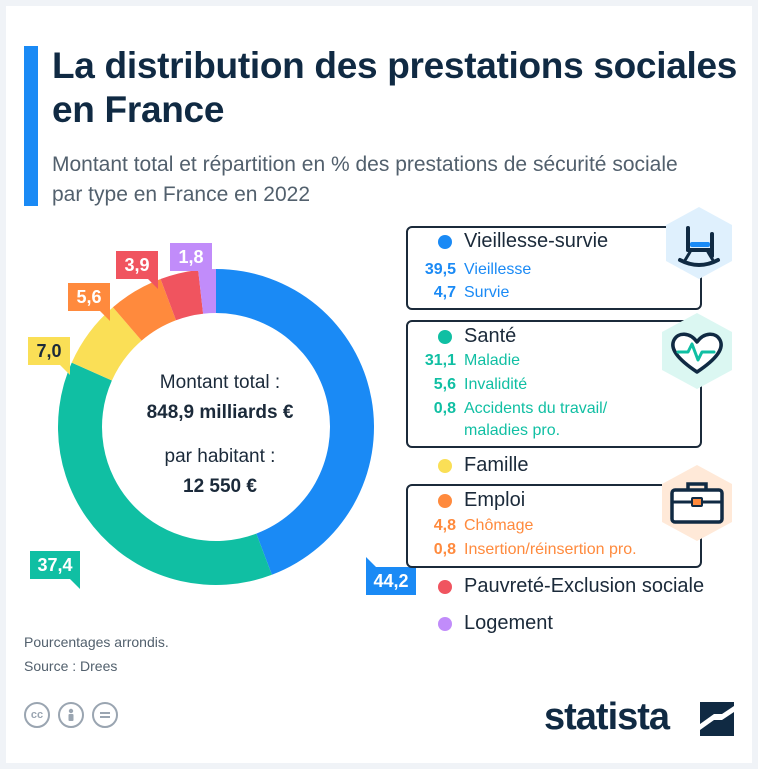 The image size is (758, 769). Describe the element at coordinates (554, 268) in the screenshot. I see `legend-box-vieillesse` at that location.